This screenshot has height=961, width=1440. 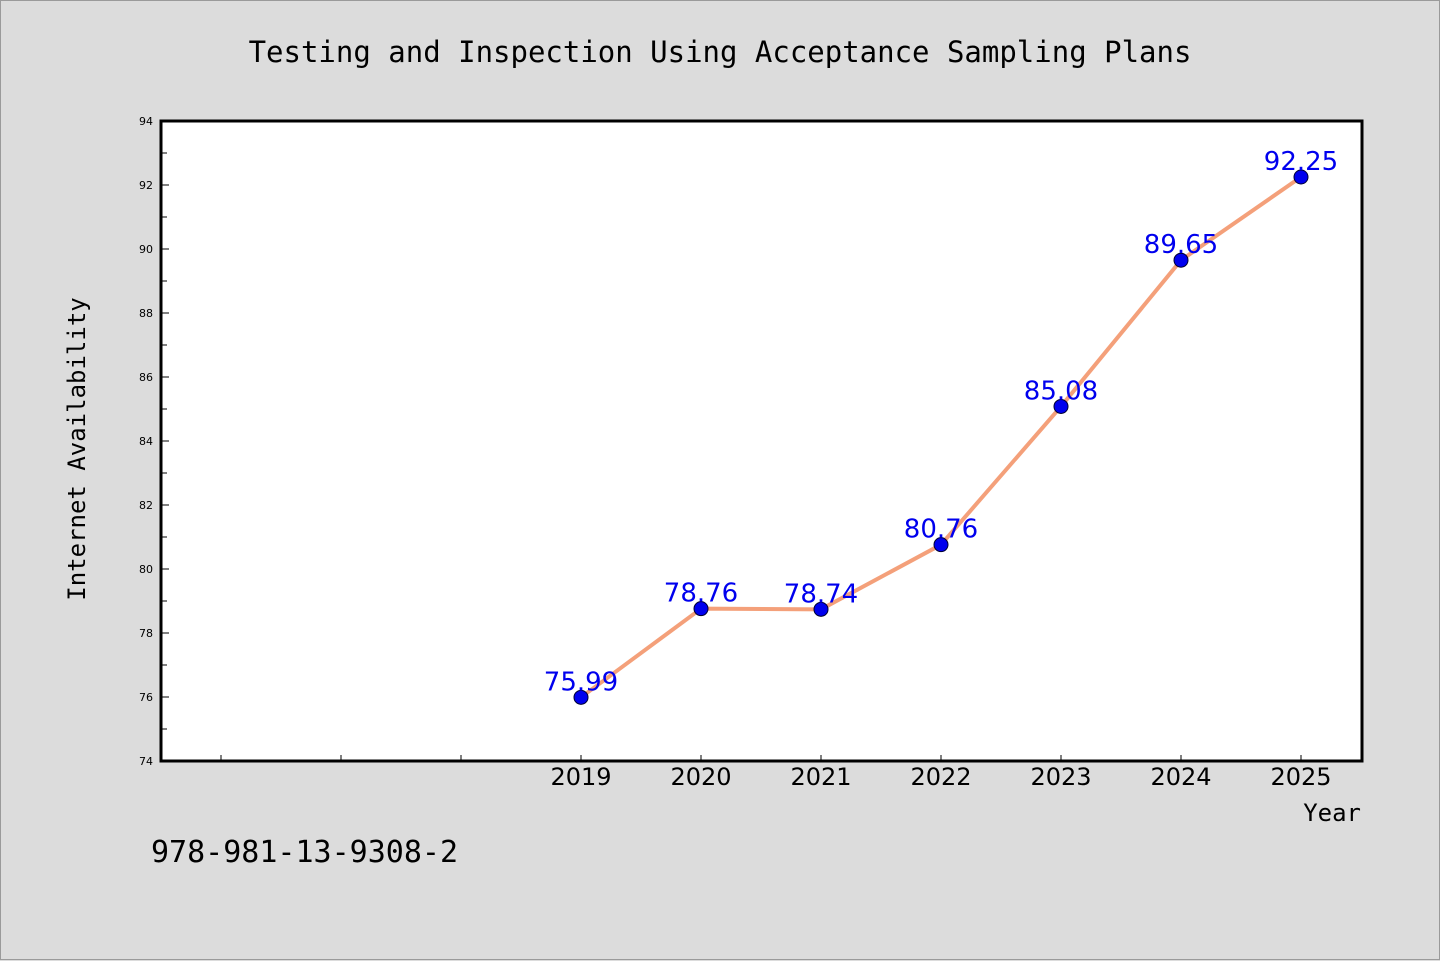 What do you see at coordinates (146, 761) in the screenshot?
I see `y-tick-label: 74` at bounding box center [146, 761].